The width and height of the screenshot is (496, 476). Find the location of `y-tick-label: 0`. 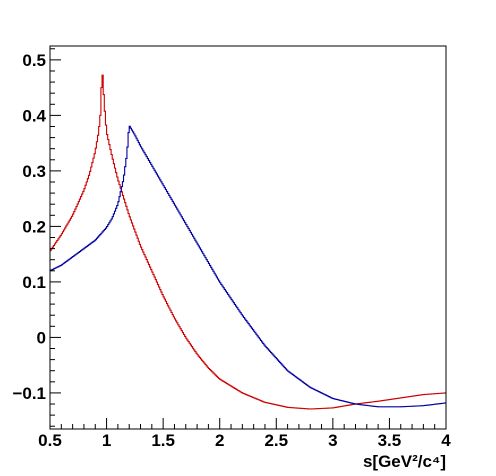

y-tick-label: 0 is located at coordinates (41, 337).